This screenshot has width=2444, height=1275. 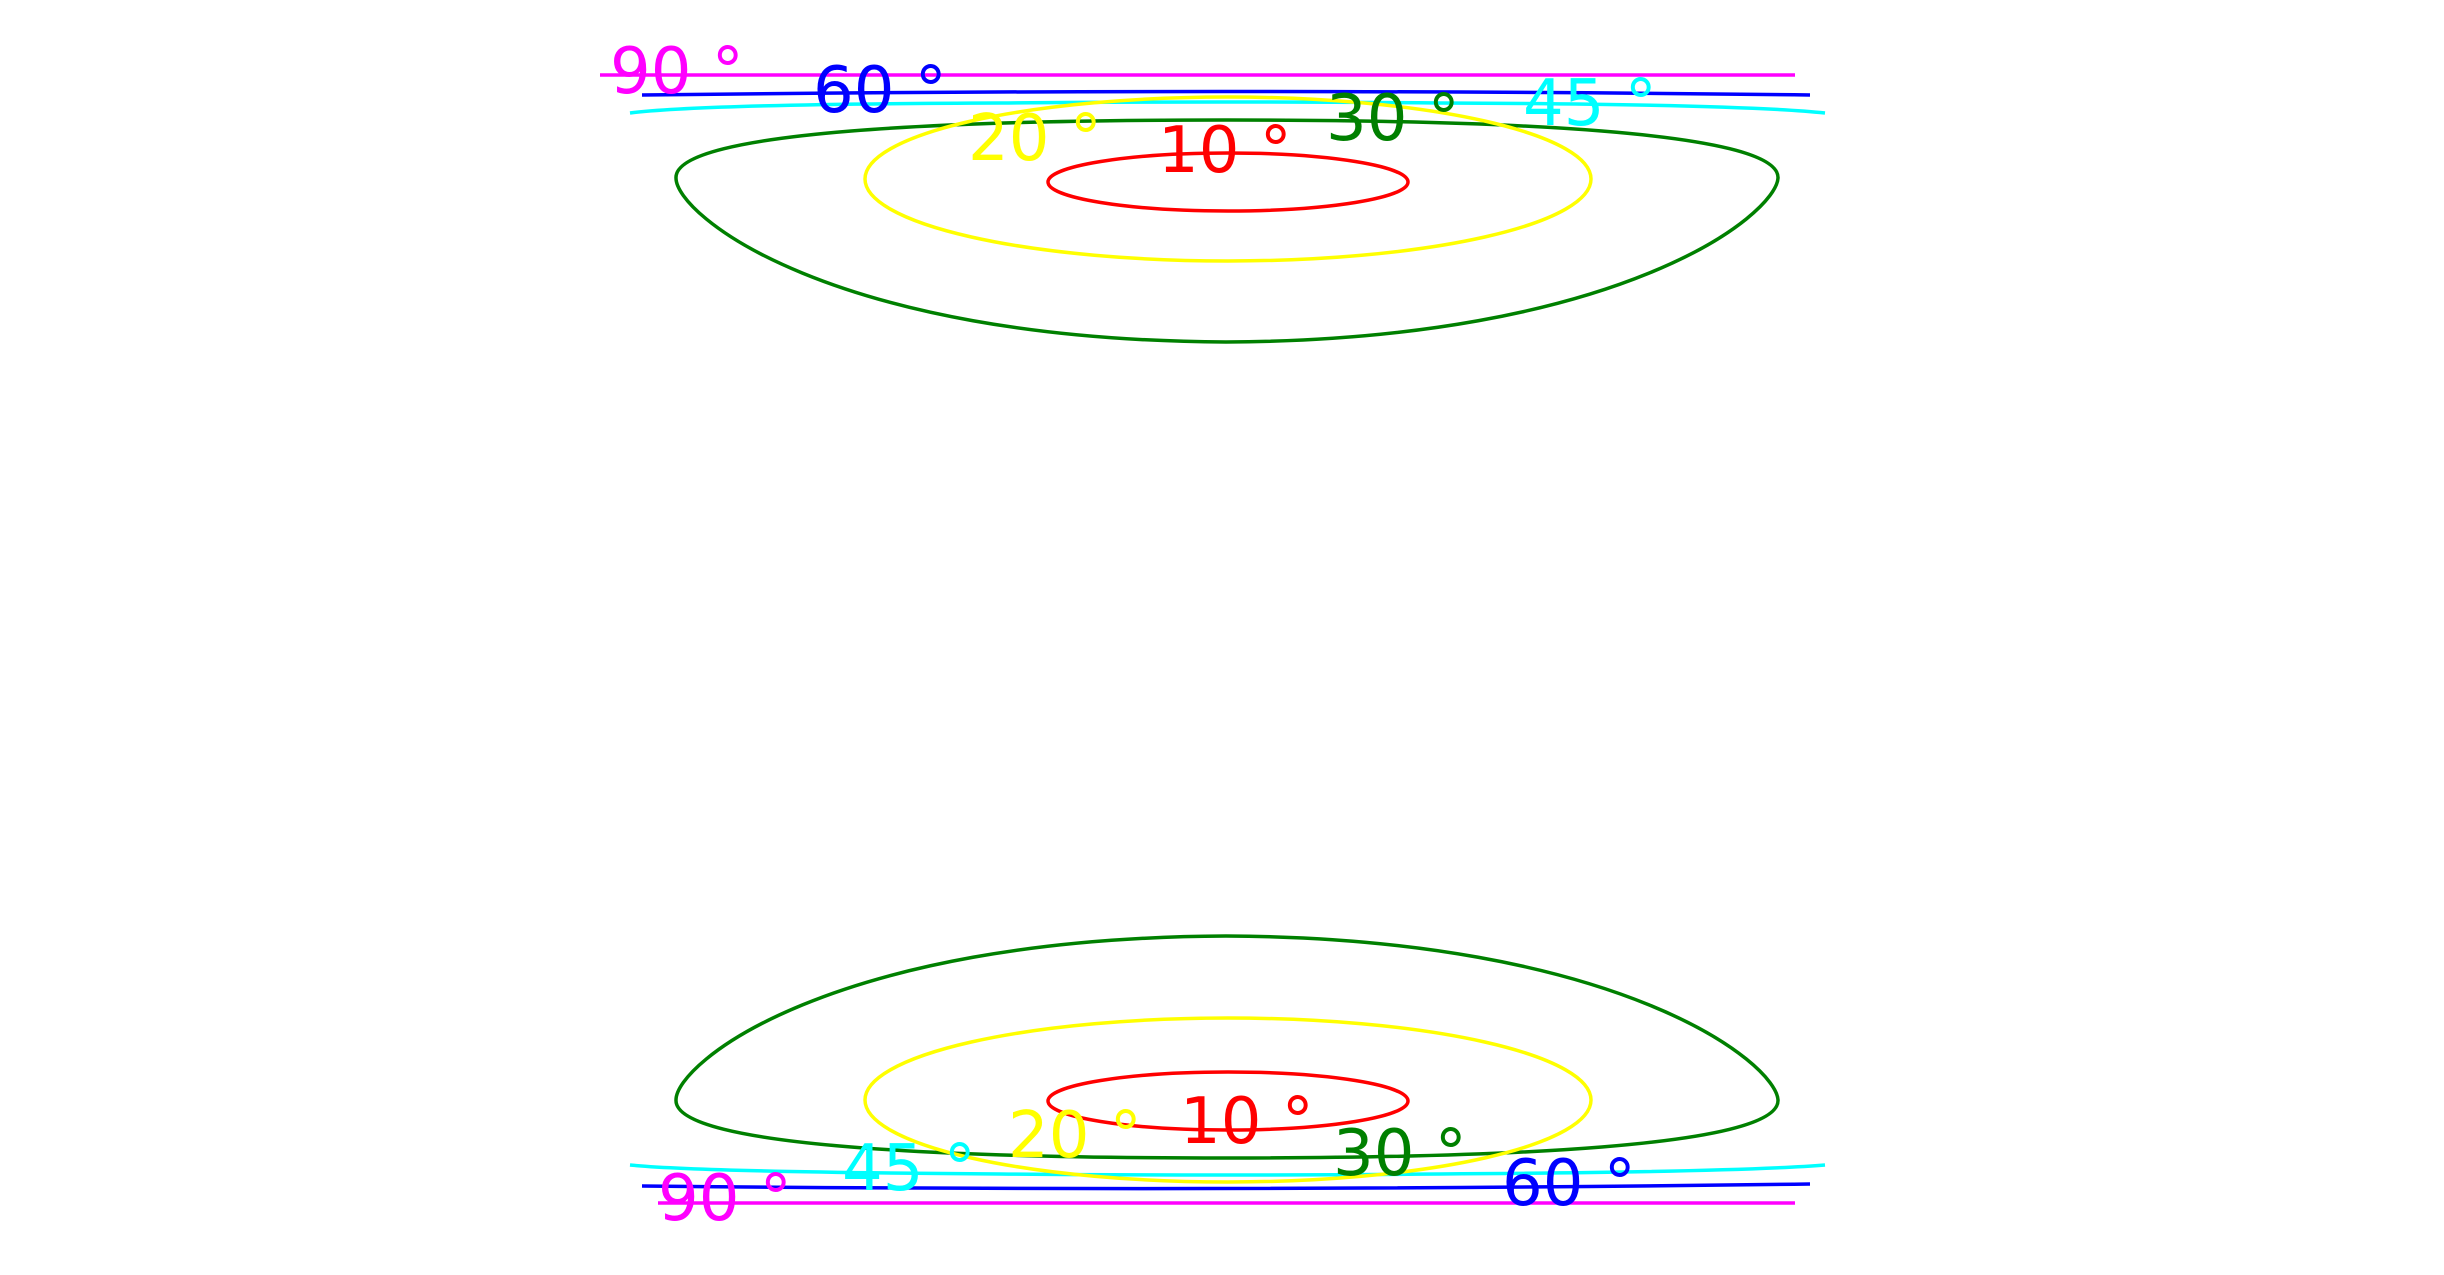 I want to click on bottom-label-30: 30 °, so click(x=1400, y=1154).